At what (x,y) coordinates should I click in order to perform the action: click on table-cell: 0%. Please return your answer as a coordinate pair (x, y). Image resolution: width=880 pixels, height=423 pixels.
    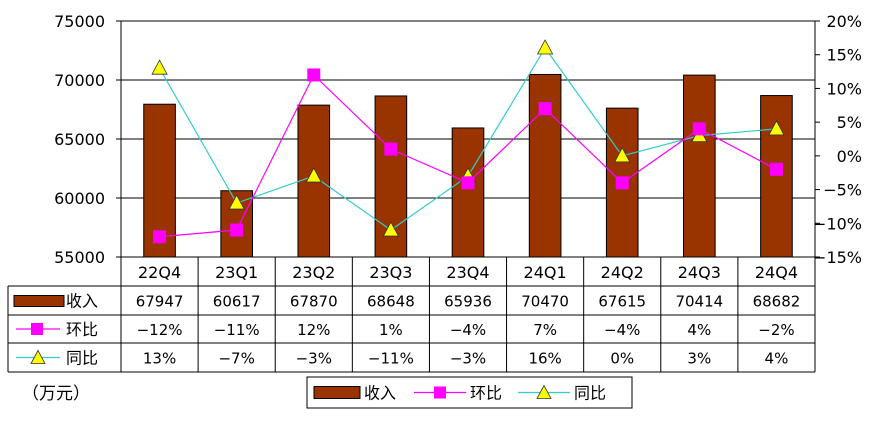
    Looking at the image, I should click on (622, 359).